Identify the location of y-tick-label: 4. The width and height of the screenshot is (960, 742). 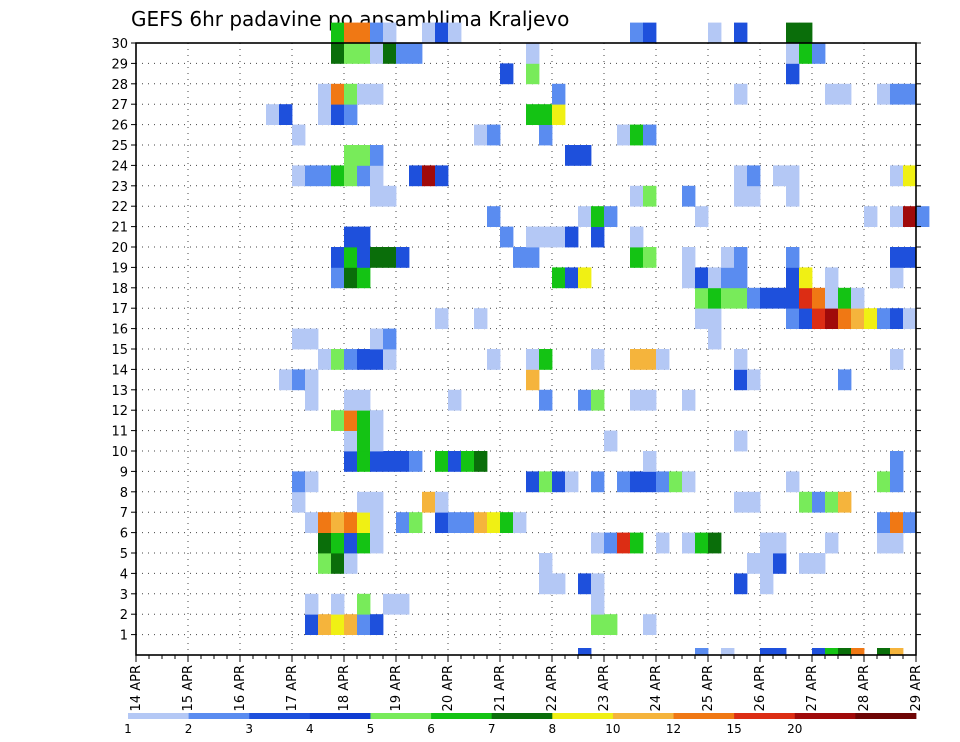
(124, 574).